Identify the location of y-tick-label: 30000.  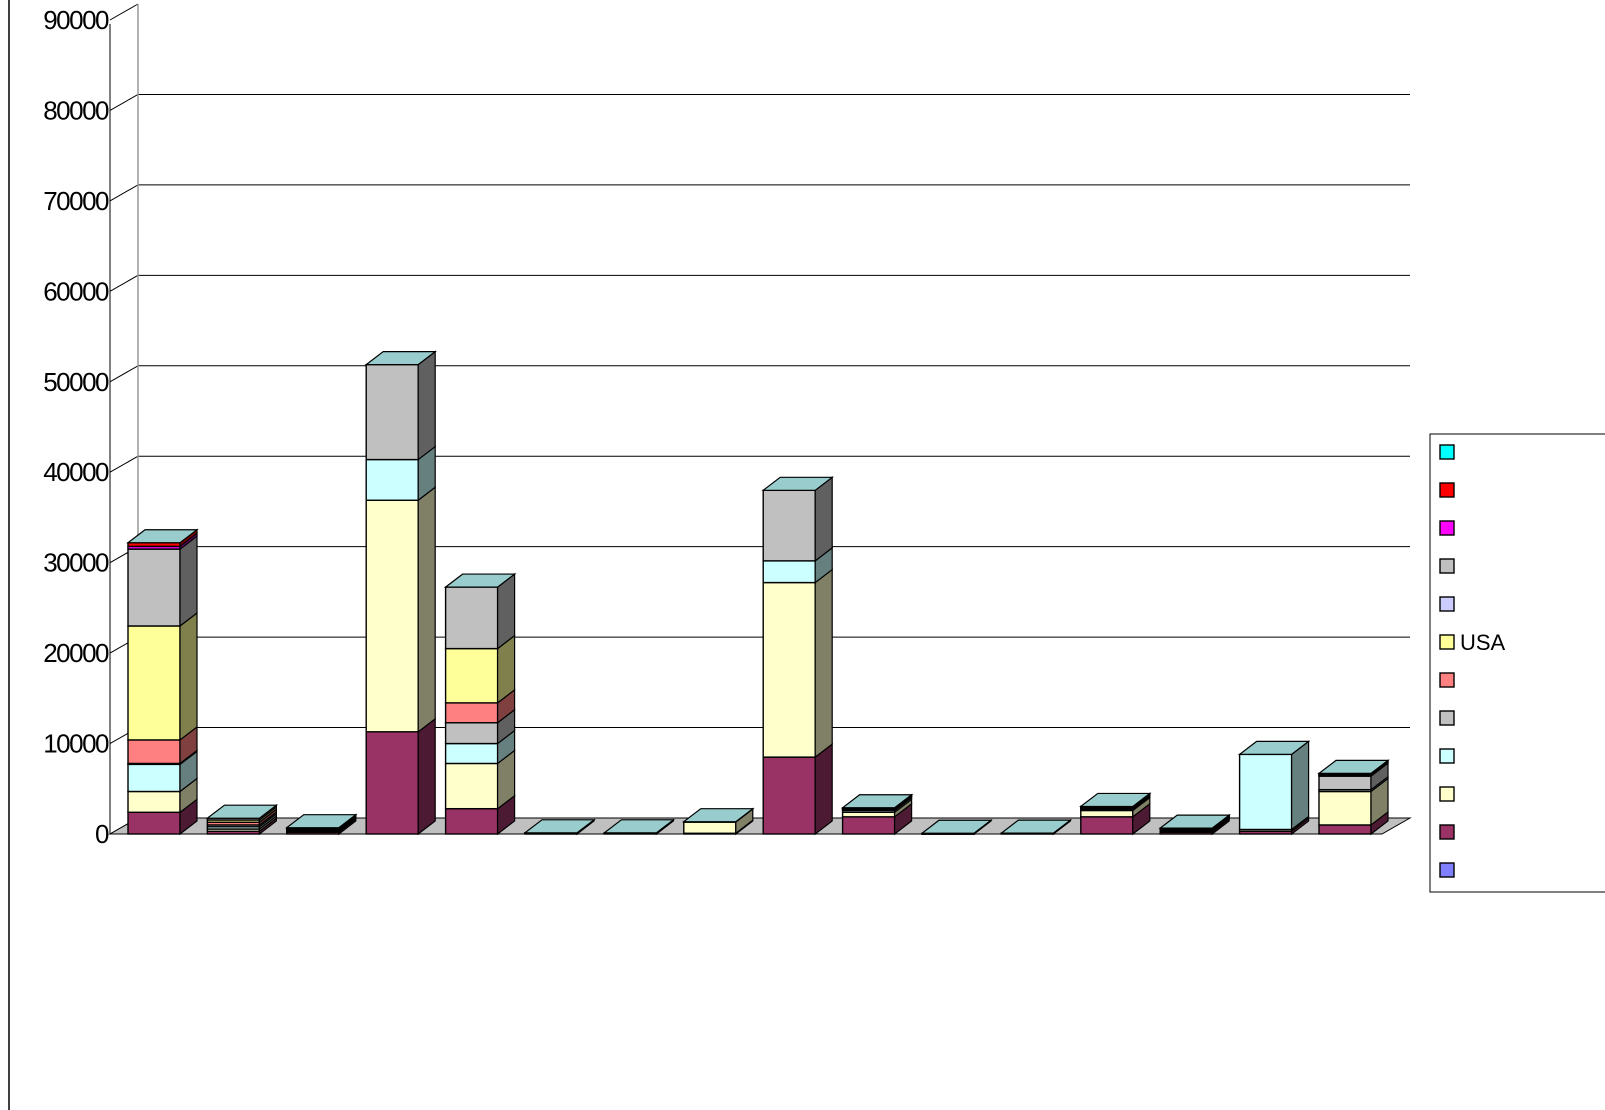
(76, 563).